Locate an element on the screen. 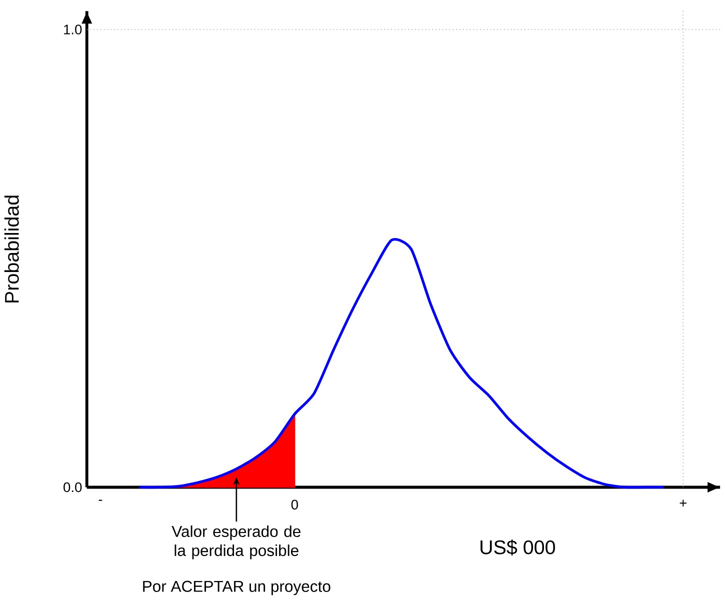 The height and width of the screenshot is (610, 725). y-axis-title: Probabilidad is located at coordinates (11, 249).